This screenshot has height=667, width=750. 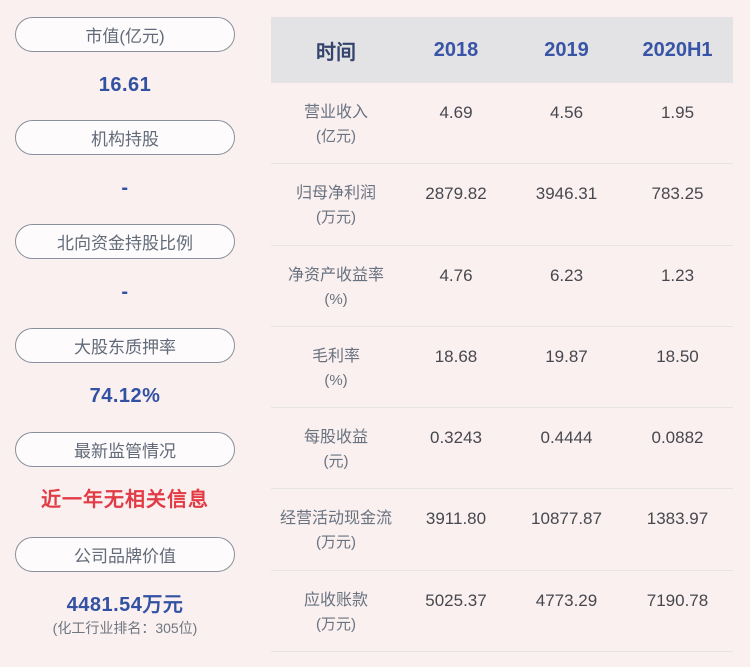 What do you see at coordinates (335, 356) in the screenshot?
I see `row-label: 毛利率` at bounding box center [335, 356].